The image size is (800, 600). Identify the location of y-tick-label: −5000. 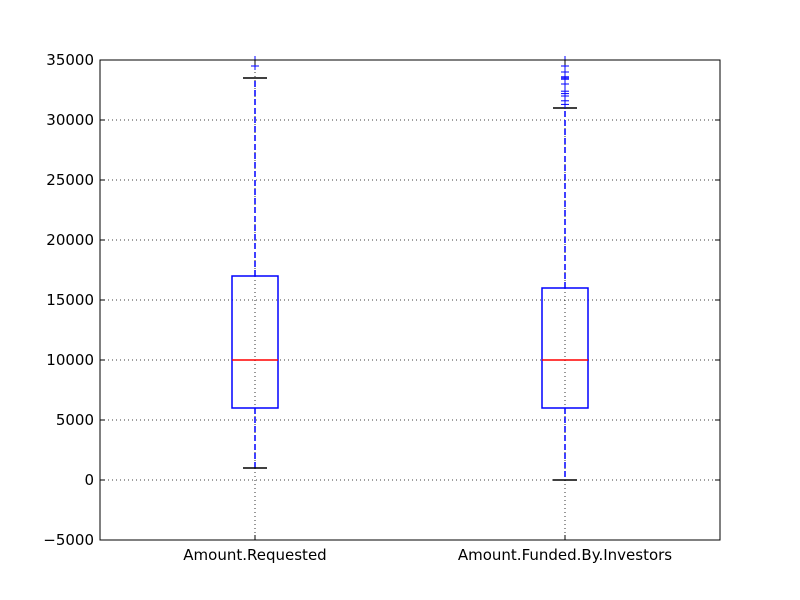
(68, 540).